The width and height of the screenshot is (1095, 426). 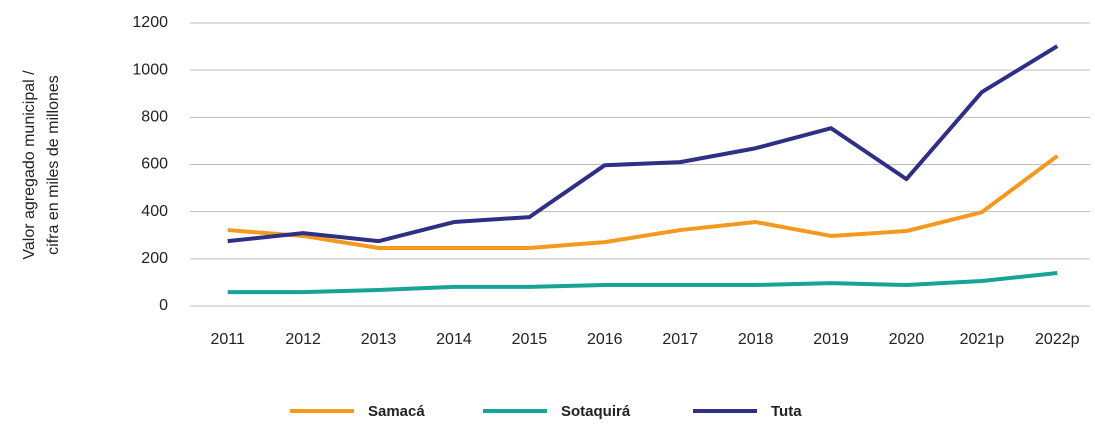 I want to click on x-tick-label: 2019, so click(x=831, y=339).